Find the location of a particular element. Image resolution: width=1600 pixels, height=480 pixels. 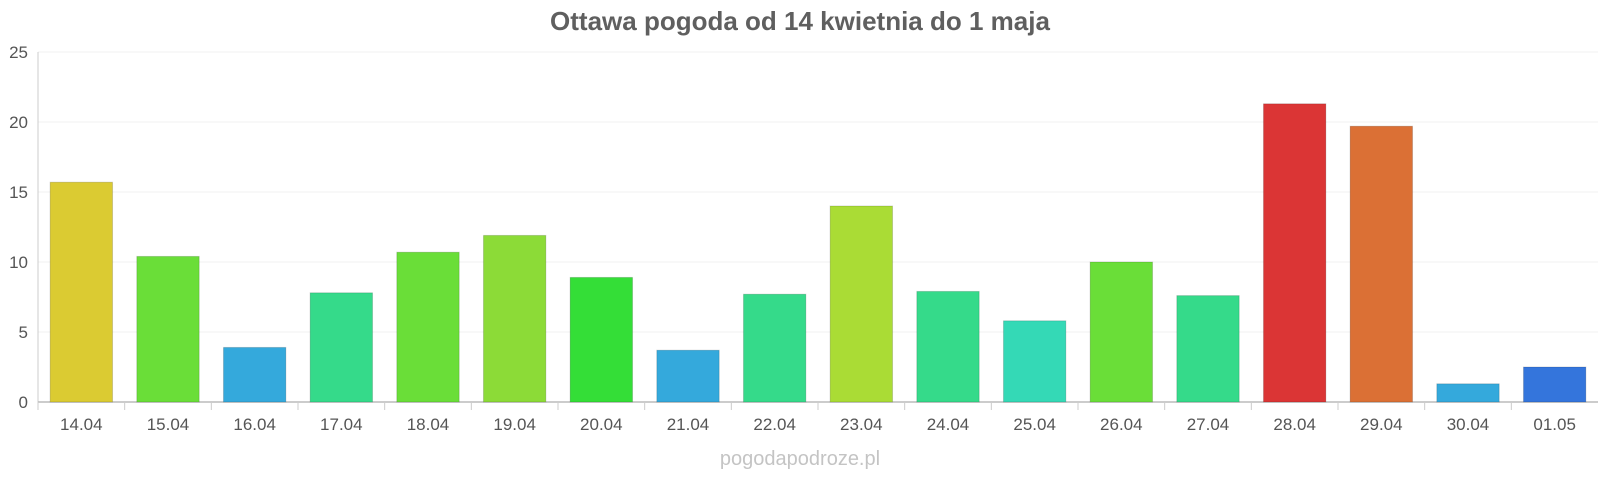

x-tick-label: 20.04 is located at coordinates (601, 424).